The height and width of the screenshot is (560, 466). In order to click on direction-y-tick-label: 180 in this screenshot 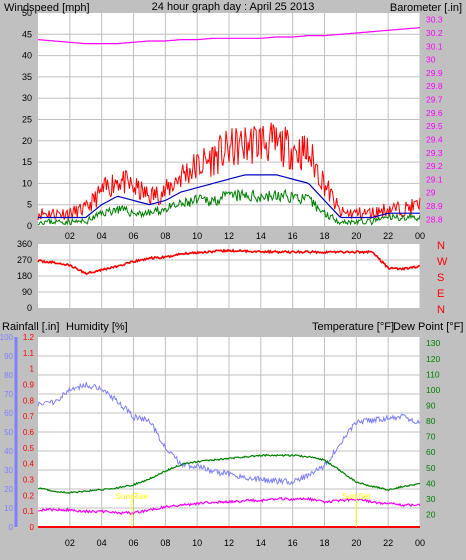, I will do `click(24, 276)`.